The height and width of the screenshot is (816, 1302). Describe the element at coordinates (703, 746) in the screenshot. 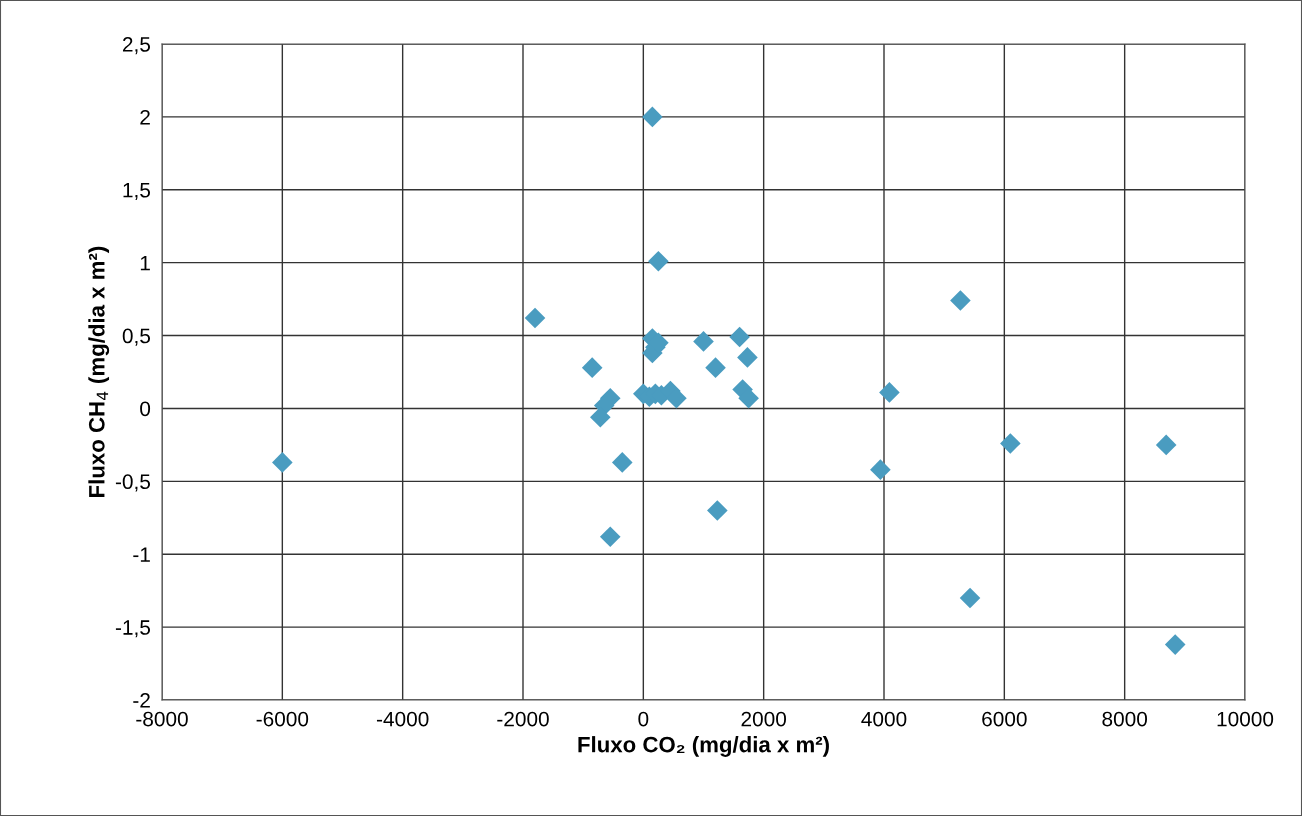

I see `x-axis-title: Fluxo CO₂ (mg/dia x m²)` at that location.